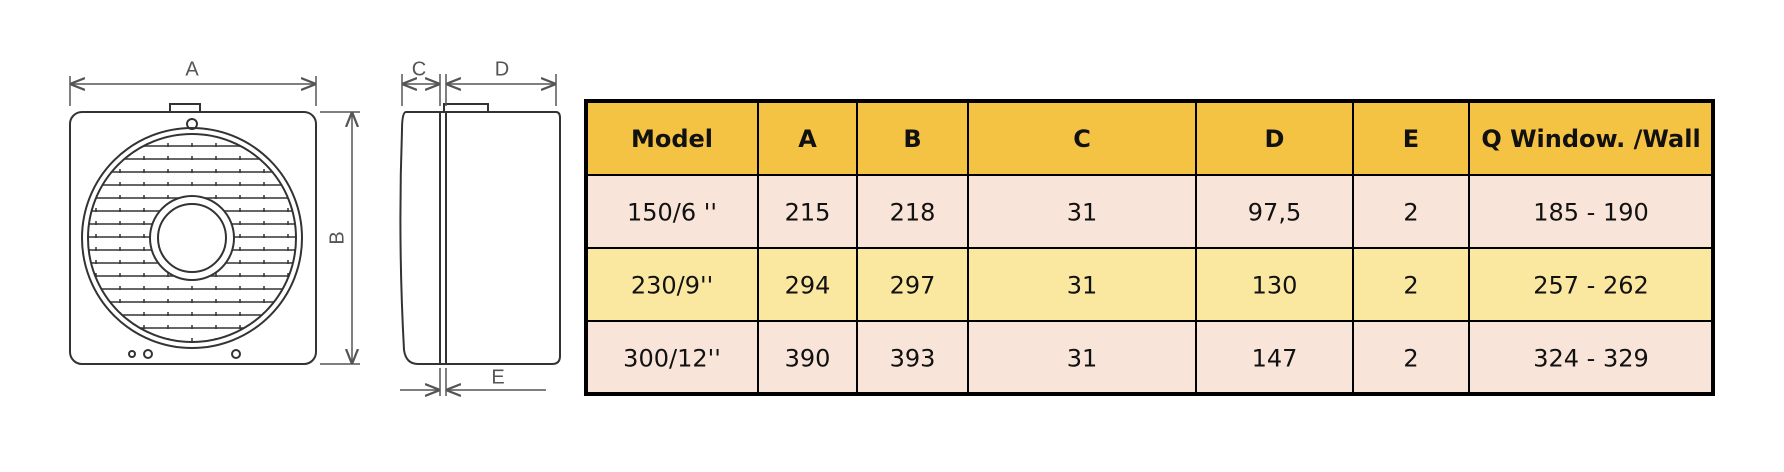  Describe the element at coordinates (808, 359) in the screenshot. I see `table-cell: 390` at that location.